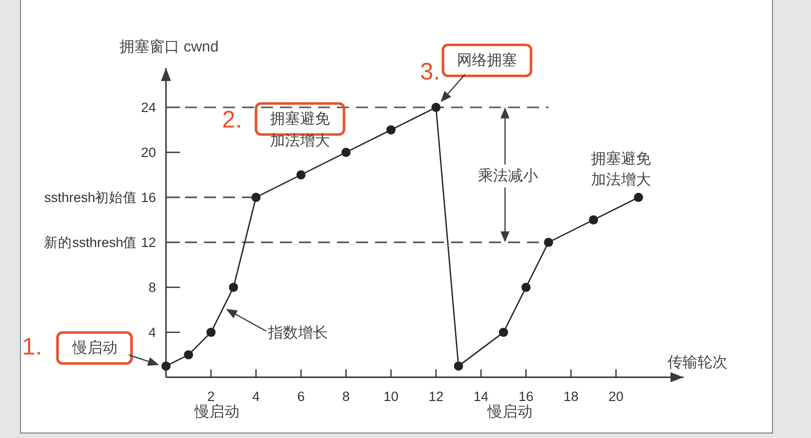 Image resolution: width=811 pixels, height=438 pixels. Describe the element at coordinates (526, 396) in the screenshot. I see `x-tick-label: 16` at that location.